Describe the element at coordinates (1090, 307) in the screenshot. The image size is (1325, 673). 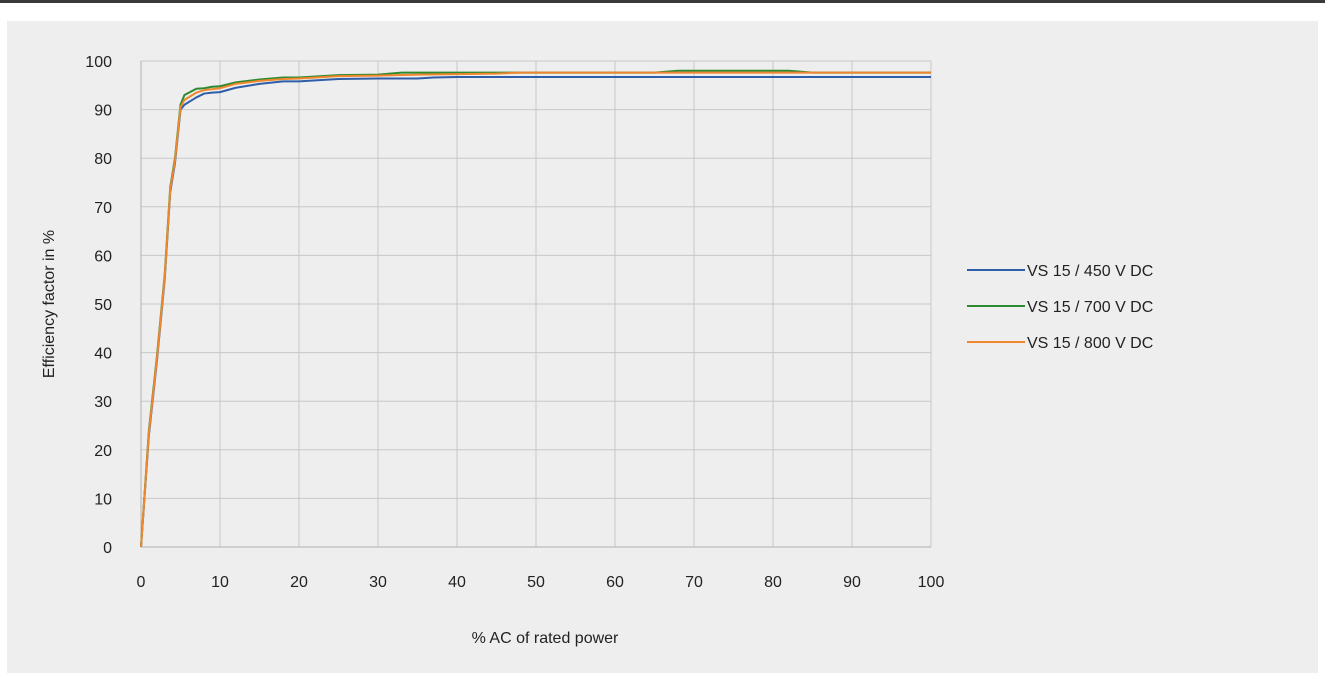
I see `legend-label-2: VS 15 / 700 V DC` at that location.